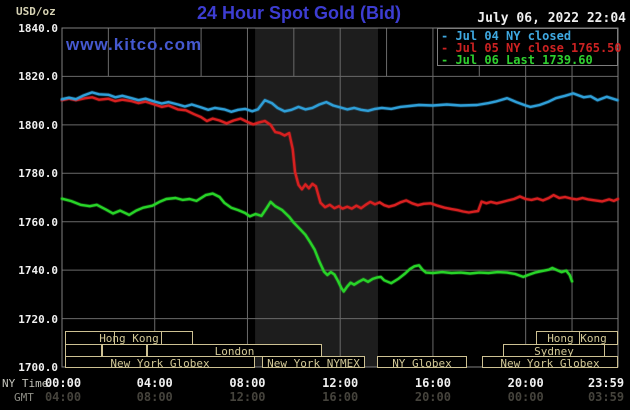 This screenshot has width=630, height=410. What do you see at coordinates (154, 397) in the screenshot?
I see `x-tick-label-gmt: 08:00` at bounding box center [154, 397].